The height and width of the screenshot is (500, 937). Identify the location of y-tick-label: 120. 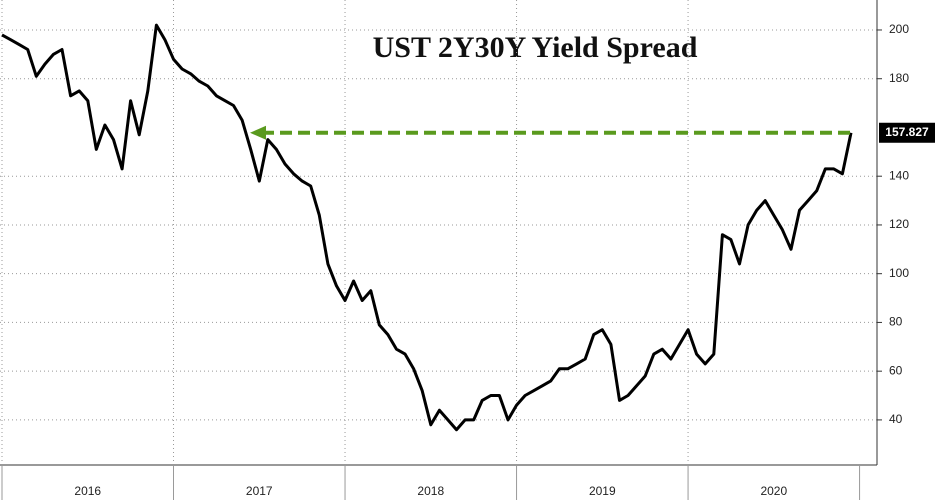
(899, 224).